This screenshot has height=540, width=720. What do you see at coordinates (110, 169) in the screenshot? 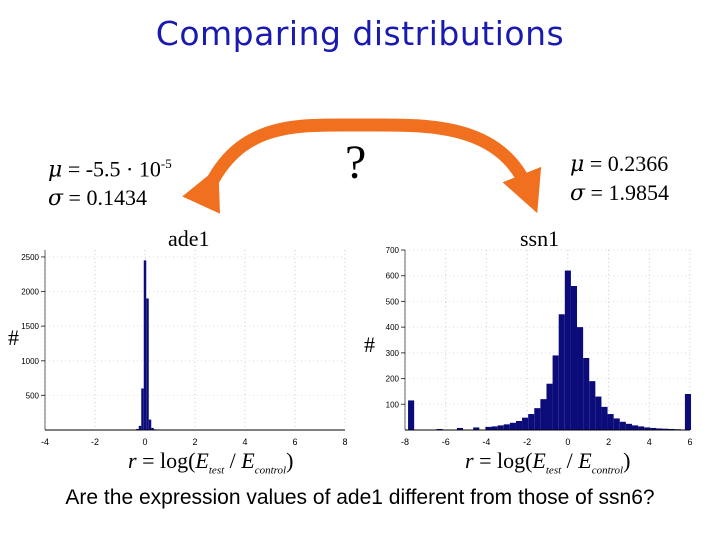
I see `left-mean: μ = -5.5 · 10-5` at bounding box center [110, 169].